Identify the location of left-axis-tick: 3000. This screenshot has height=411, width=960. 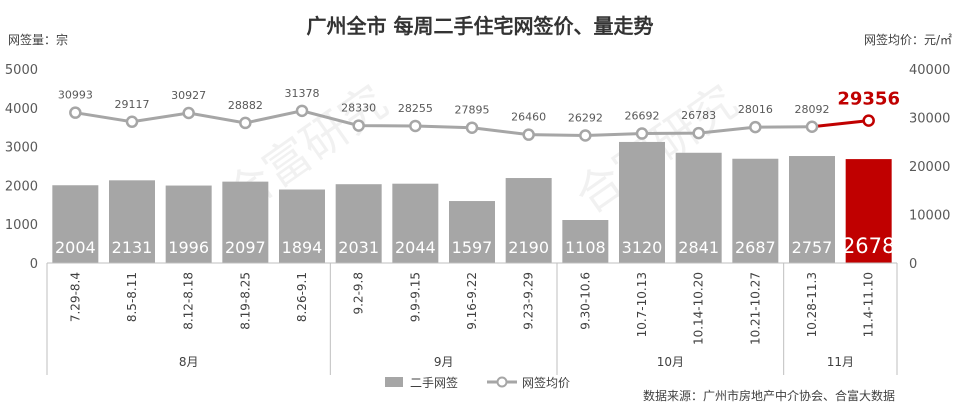
(21, 148).